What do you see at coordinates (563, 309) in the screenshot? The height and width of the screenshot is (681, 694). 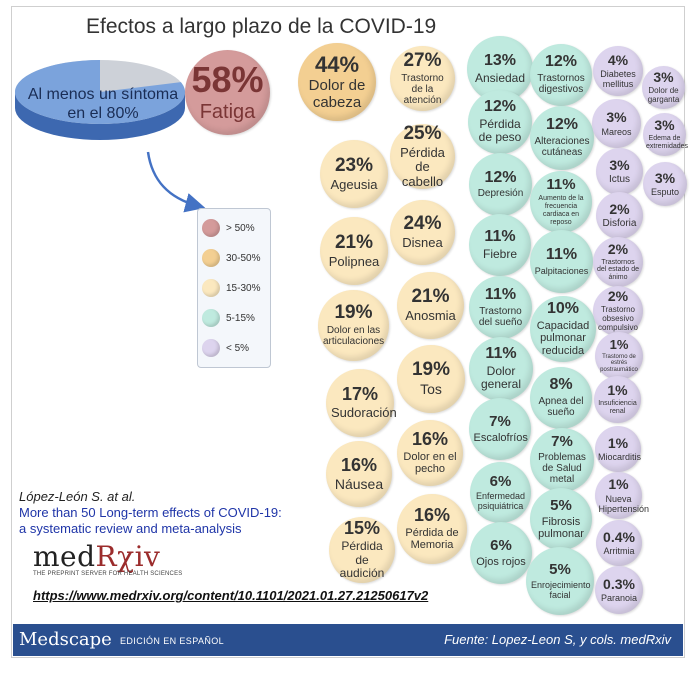 I see `bubble-value: 10%` at bounding box center [563, 309].